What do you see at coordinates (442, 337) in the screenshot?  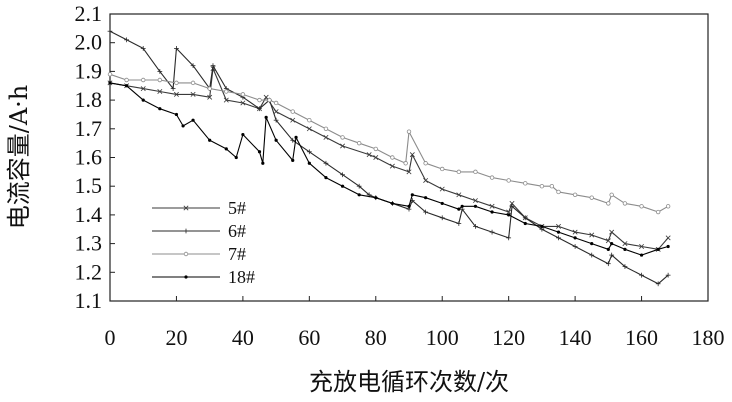 I see `x-tick-label: 100` at bounding box center [442, 337].